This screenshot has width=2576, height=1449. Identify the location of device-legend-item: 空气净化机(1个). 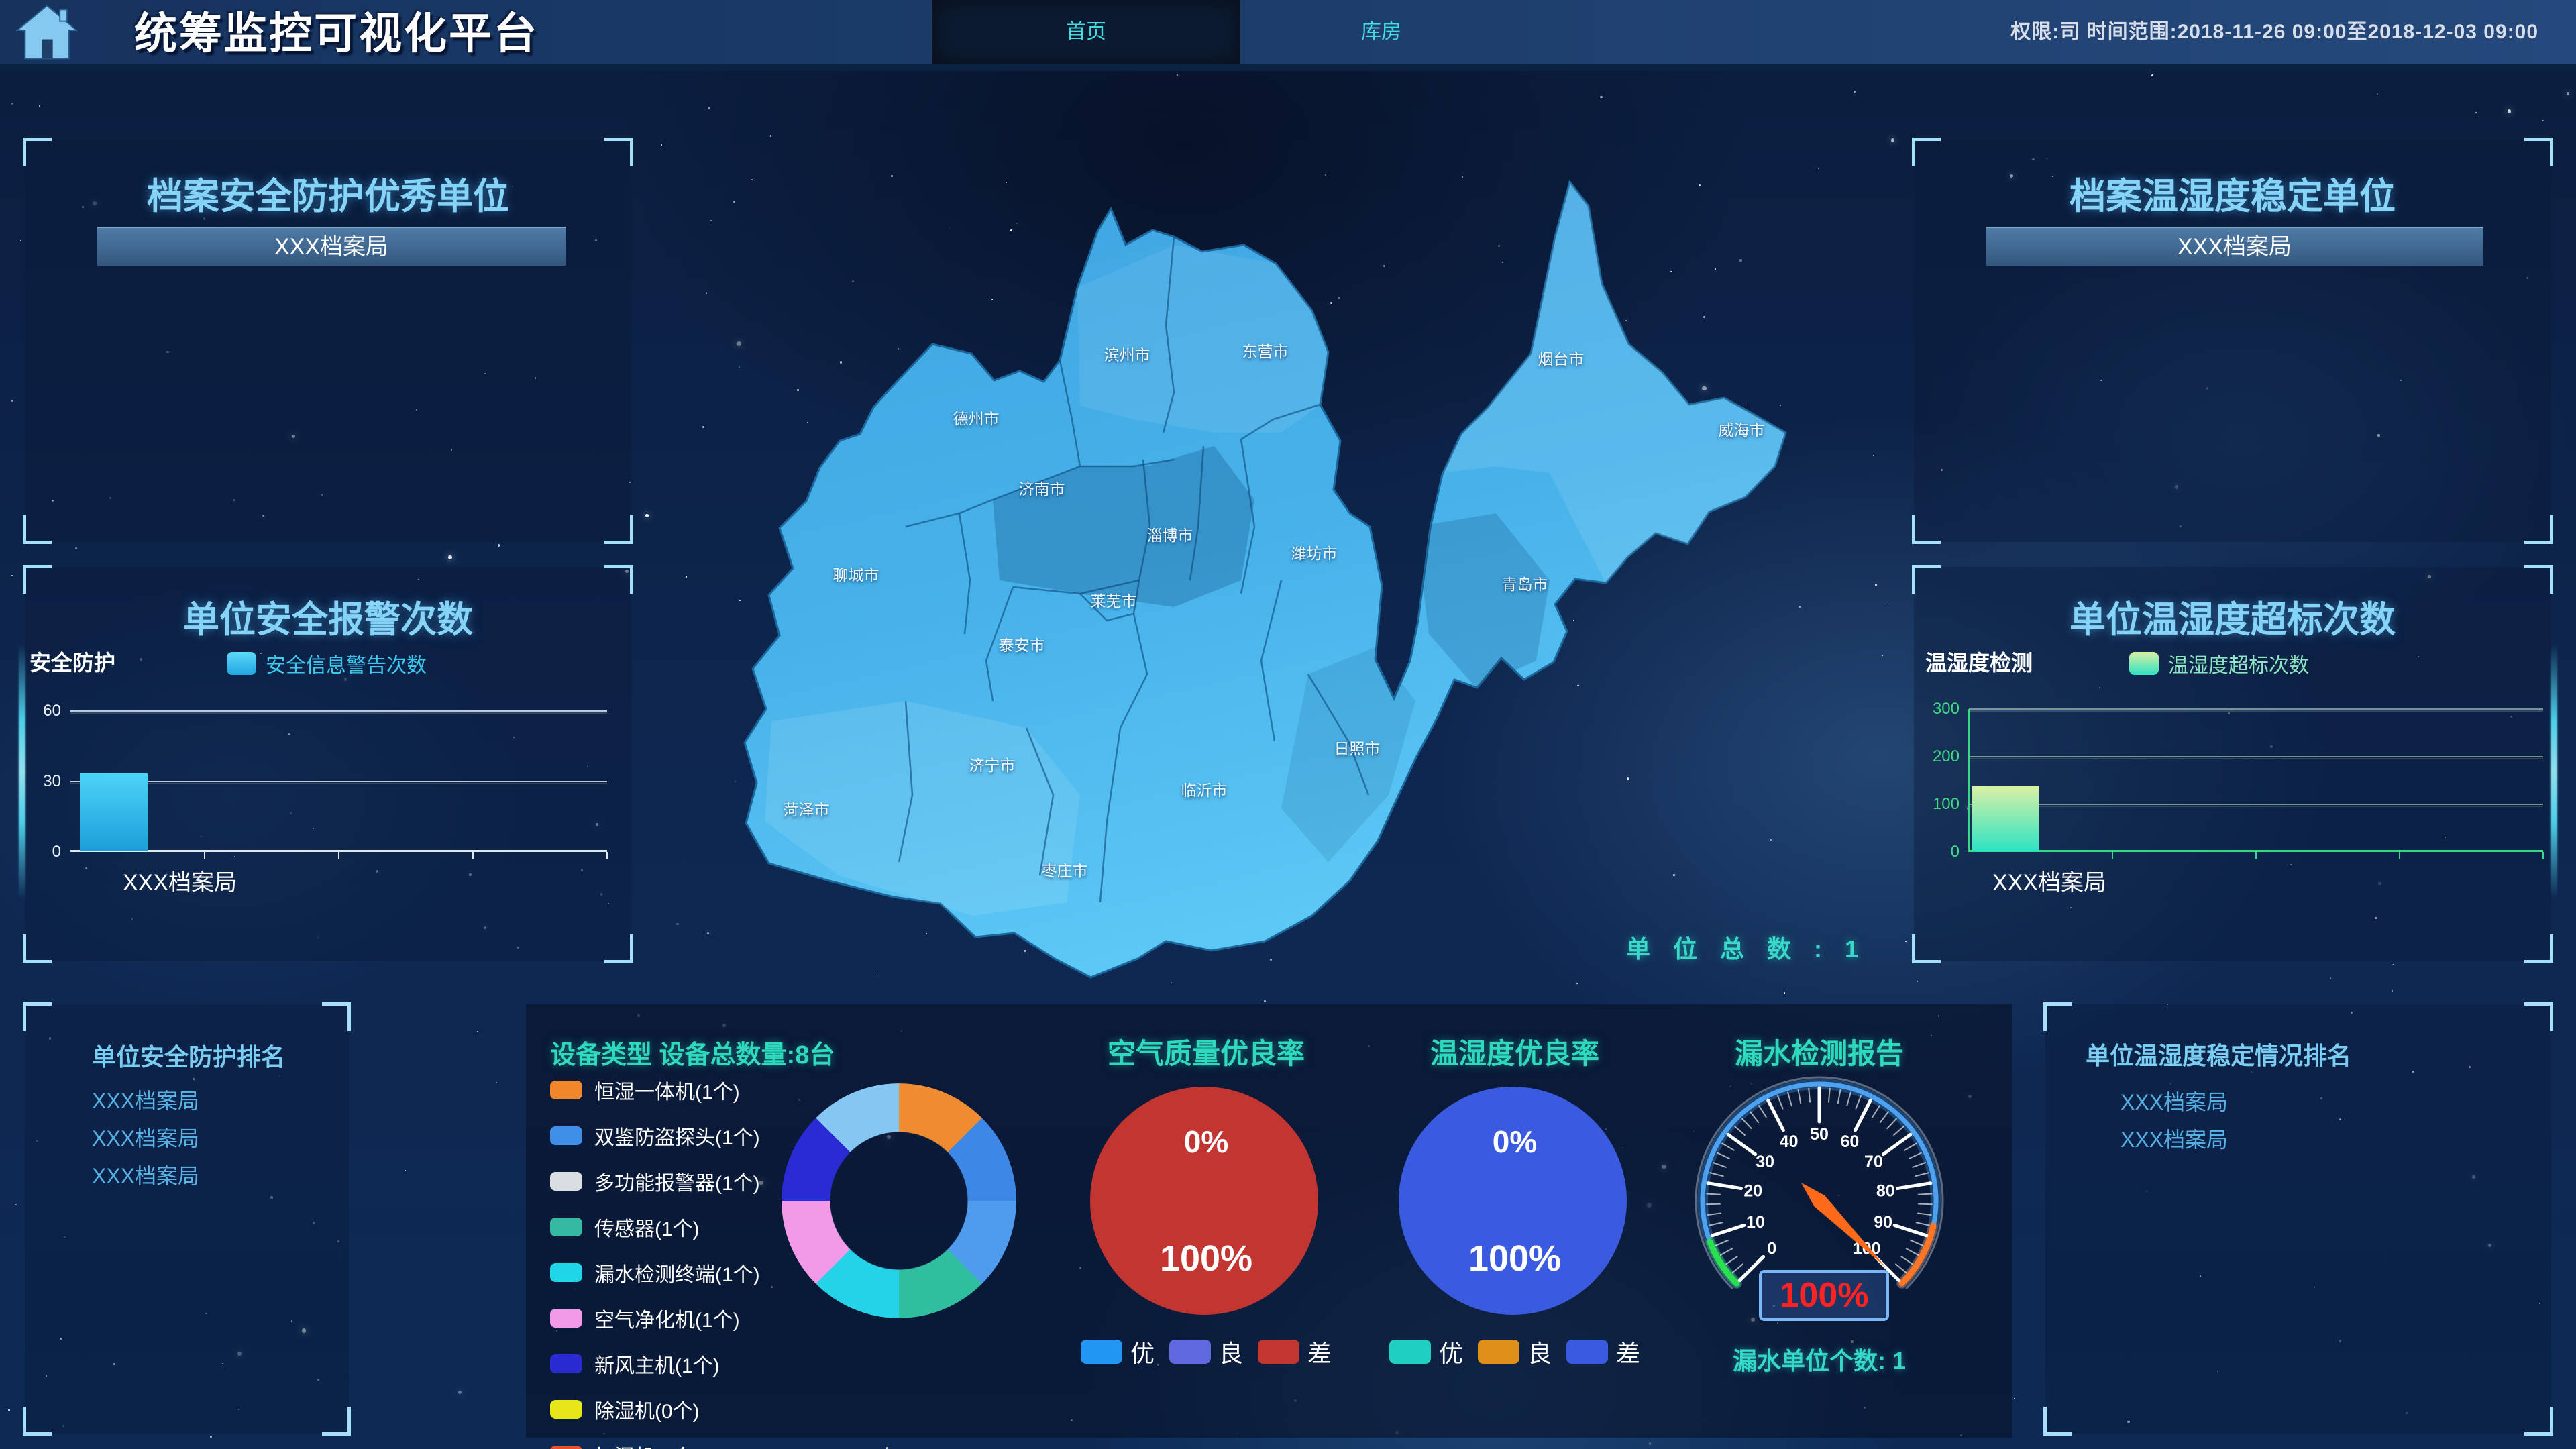
(655, 1318).